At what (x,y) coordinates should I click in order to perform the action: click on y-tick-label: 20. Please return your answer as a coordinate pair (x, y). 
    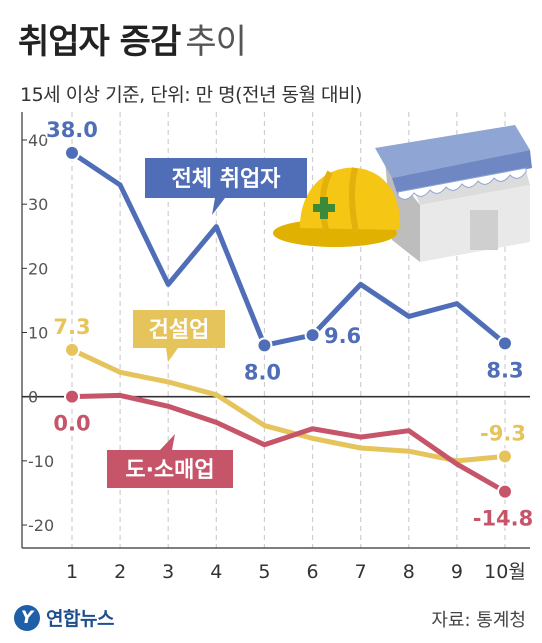
    Looking at the image, I should click on (38, 268).